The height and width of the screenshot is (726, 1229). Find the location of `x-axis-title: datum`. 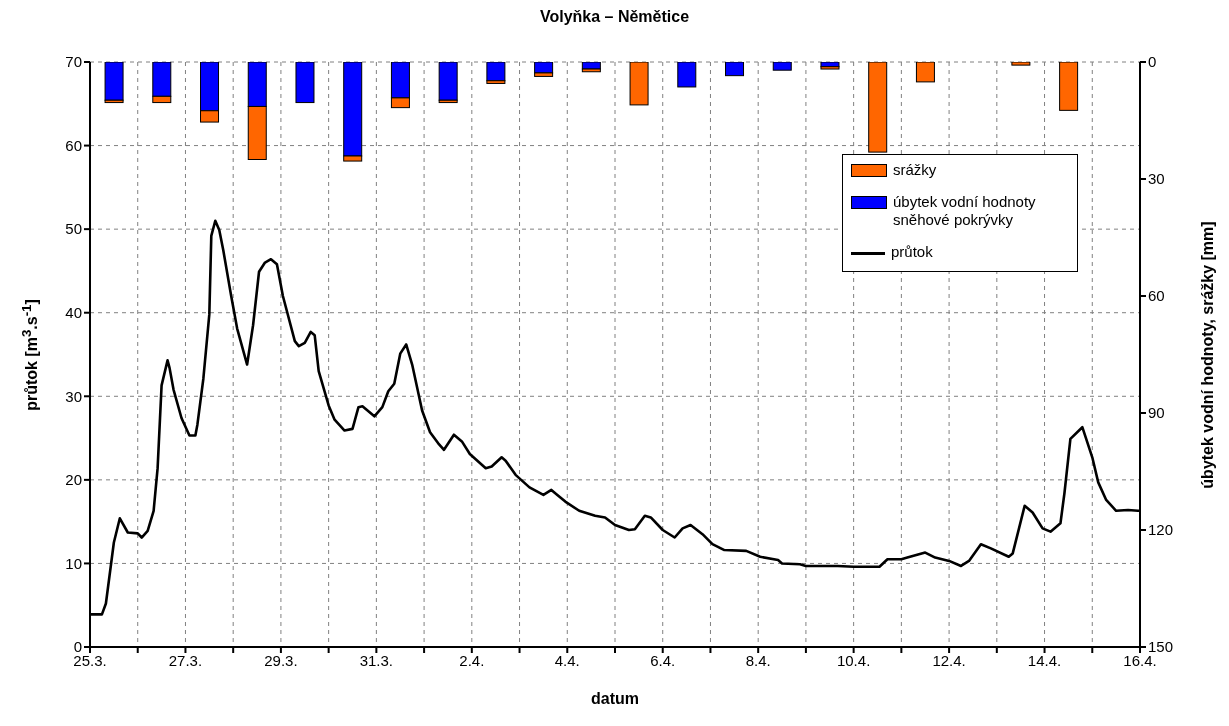

x-axis-title: datum is located at coordinates (615, 699).